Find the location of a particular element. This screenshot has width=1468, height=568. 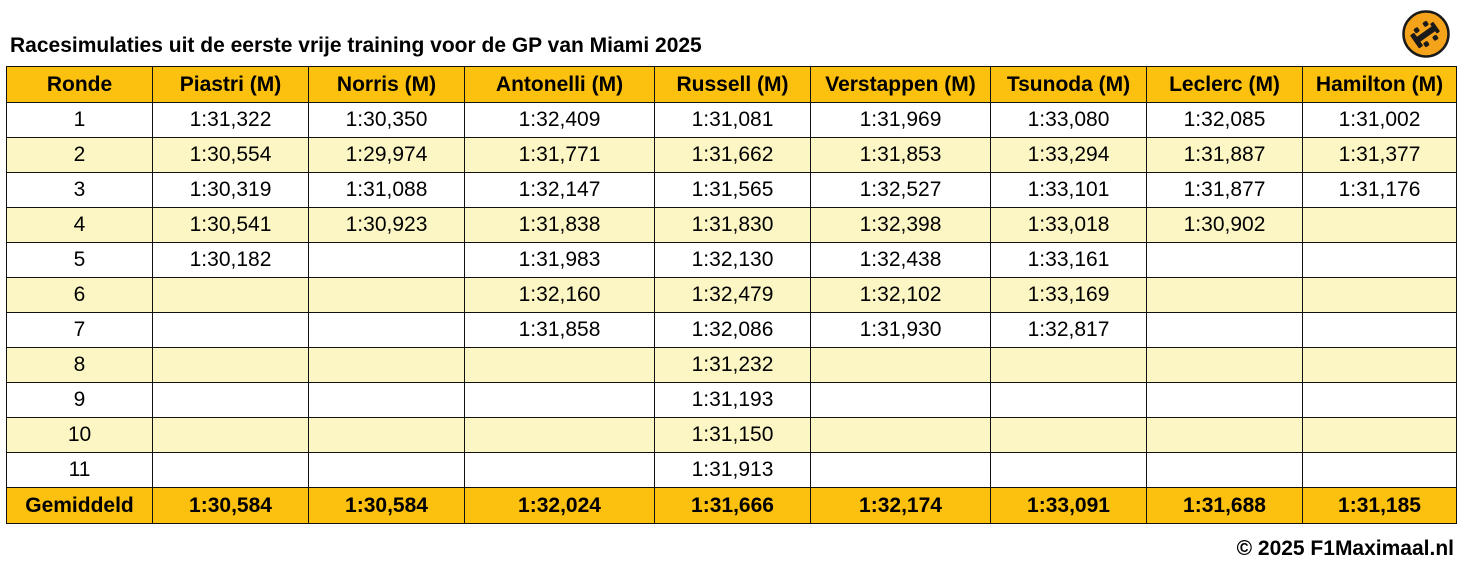

lap-time-cell: 1:33,169 is located at coordinates (1068, 295).